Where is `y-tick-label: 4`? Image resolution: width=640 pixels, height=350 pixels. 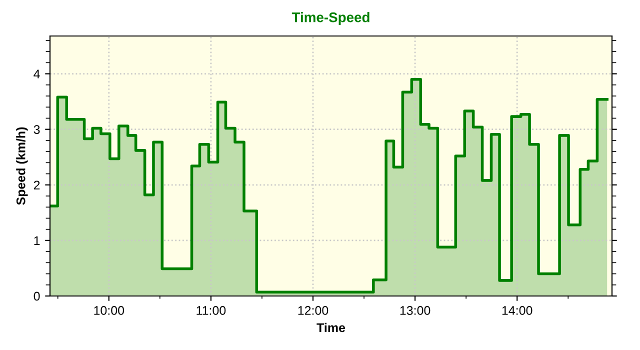 y-tick-label: 4 is located at coordinates (37, 74).